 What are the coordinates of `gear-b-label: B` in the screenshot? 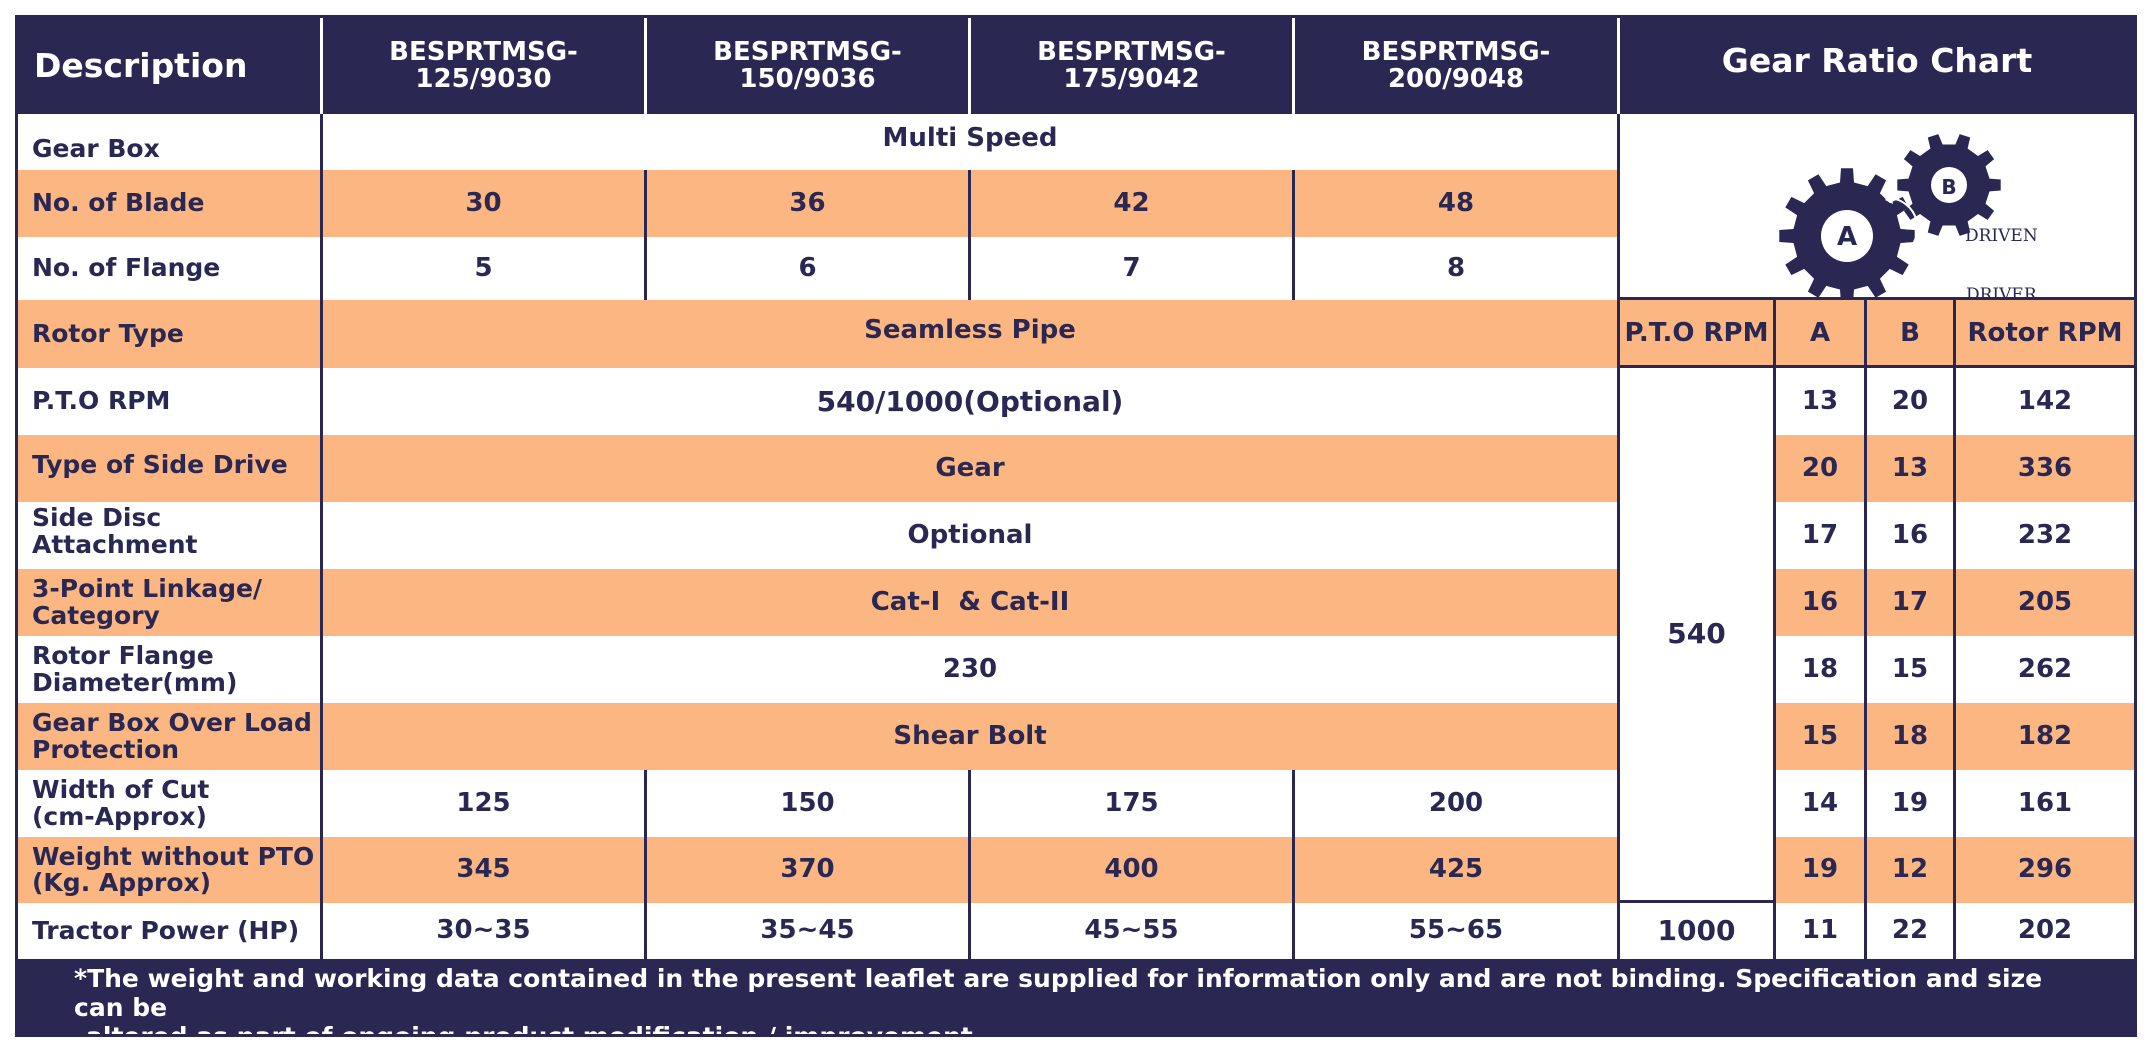 It's located at (1948, 187).